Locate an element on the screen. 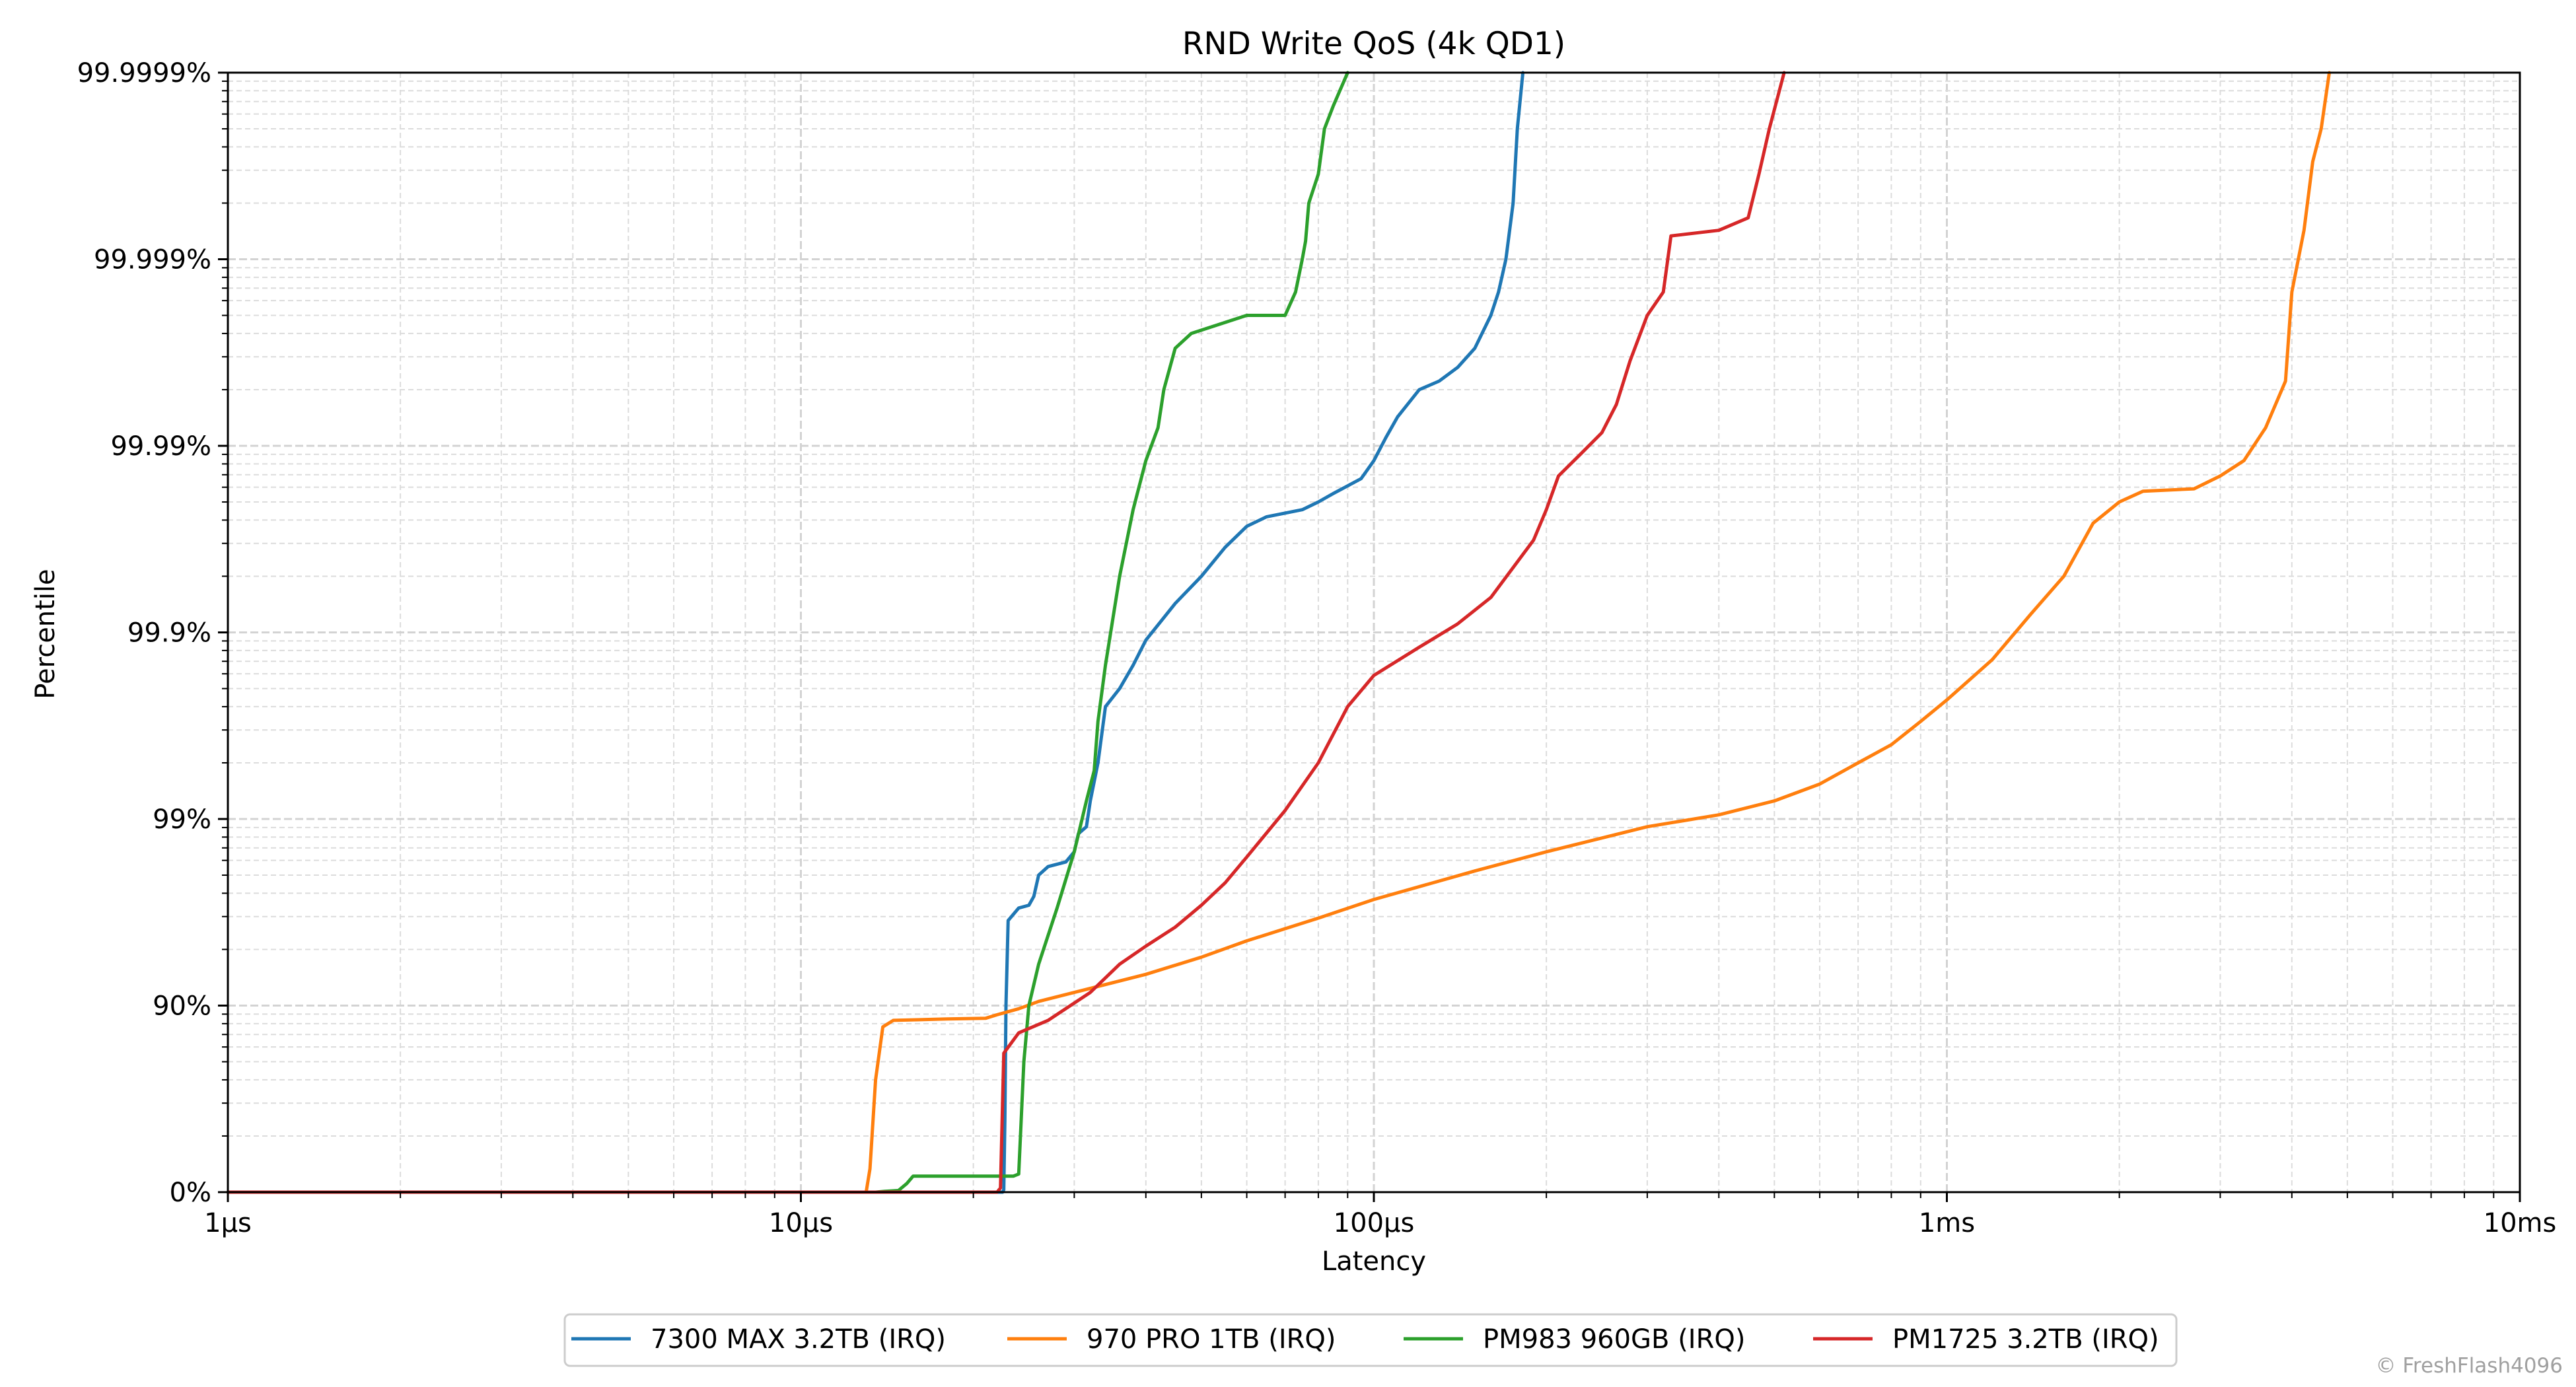  legend-label-2: 970 PRO 1TB (IRQ) is located at coordinates (1212, 1339).